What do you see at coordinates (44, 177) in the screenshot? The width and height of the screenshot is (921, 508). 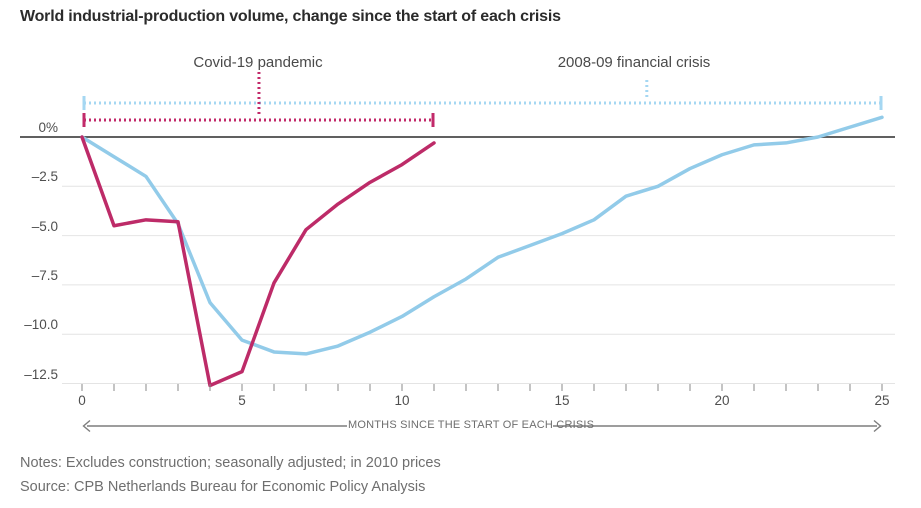 I see `y-tick-label: –2.5` at bounding box center [44, 177].